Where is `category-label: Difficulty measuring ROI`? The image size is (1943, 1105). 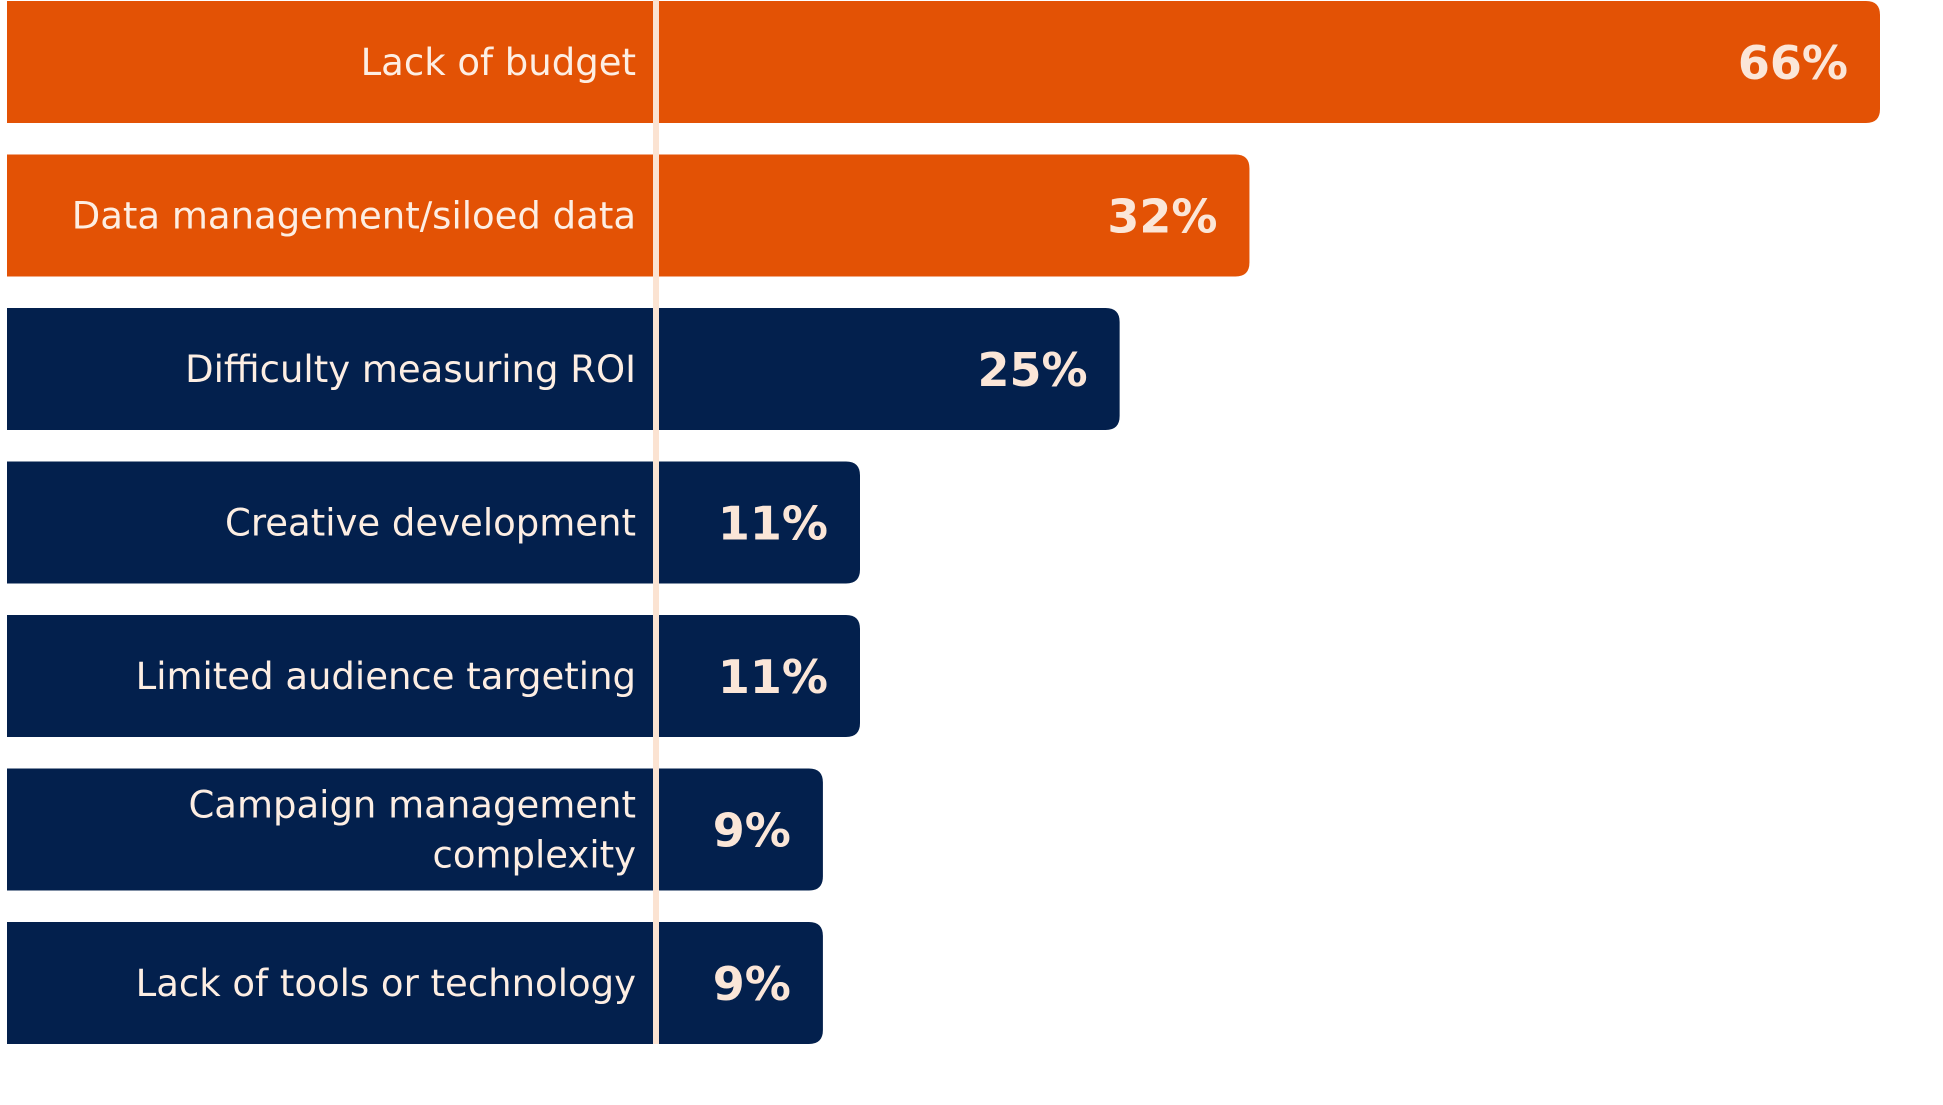
category-label: Difficulty measuring ROI is located at coordinates (410, 369).